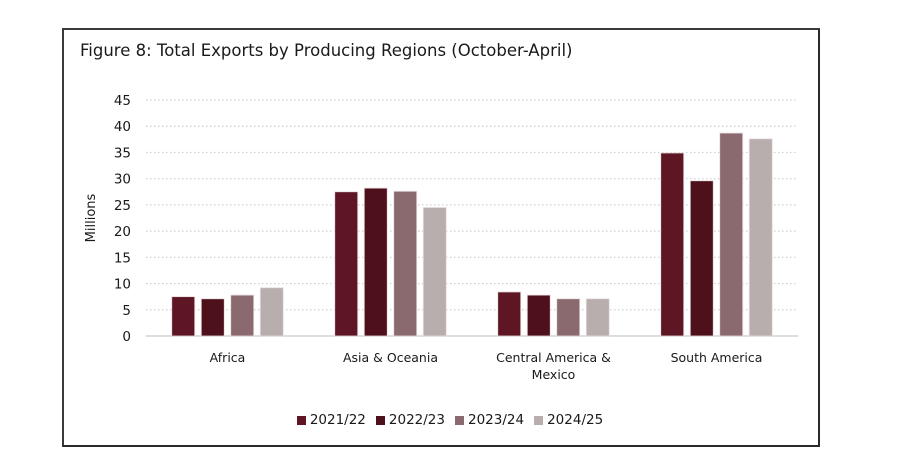 This screenshot has width=900, height=464. Describe the element at coordinates (122, 127) in the screenshot. I see `y-tick-label: 40` at that location.